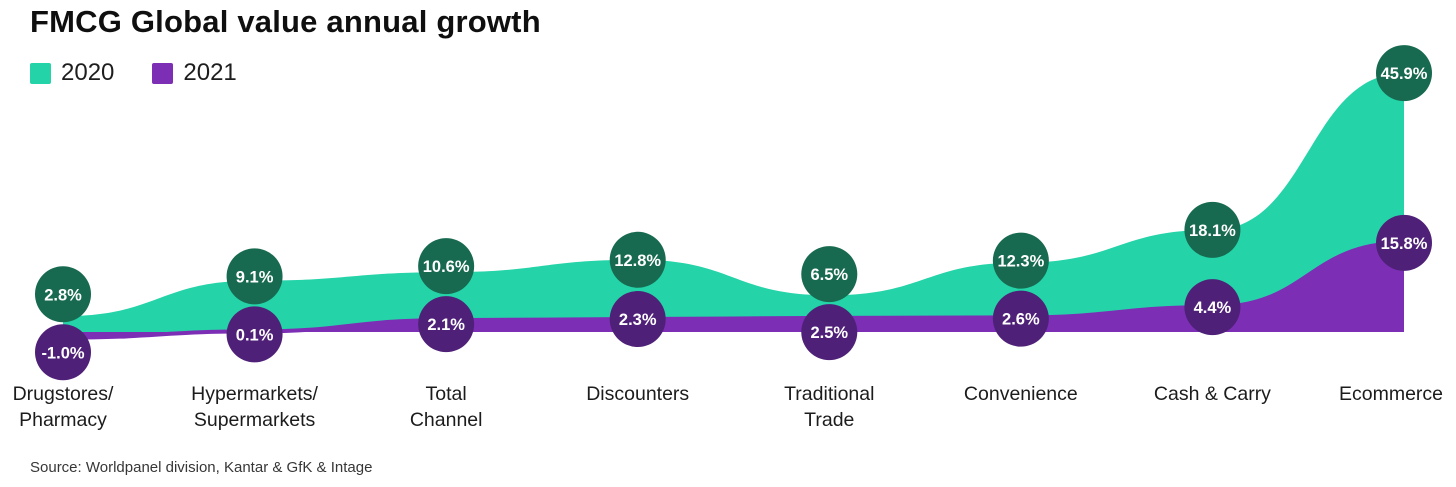 This screenshot has width=1456, height=487. Describe the element at coordinates (1212, 394) in the screenshot. I see `category-label-6: Cash & Carry` at that location.